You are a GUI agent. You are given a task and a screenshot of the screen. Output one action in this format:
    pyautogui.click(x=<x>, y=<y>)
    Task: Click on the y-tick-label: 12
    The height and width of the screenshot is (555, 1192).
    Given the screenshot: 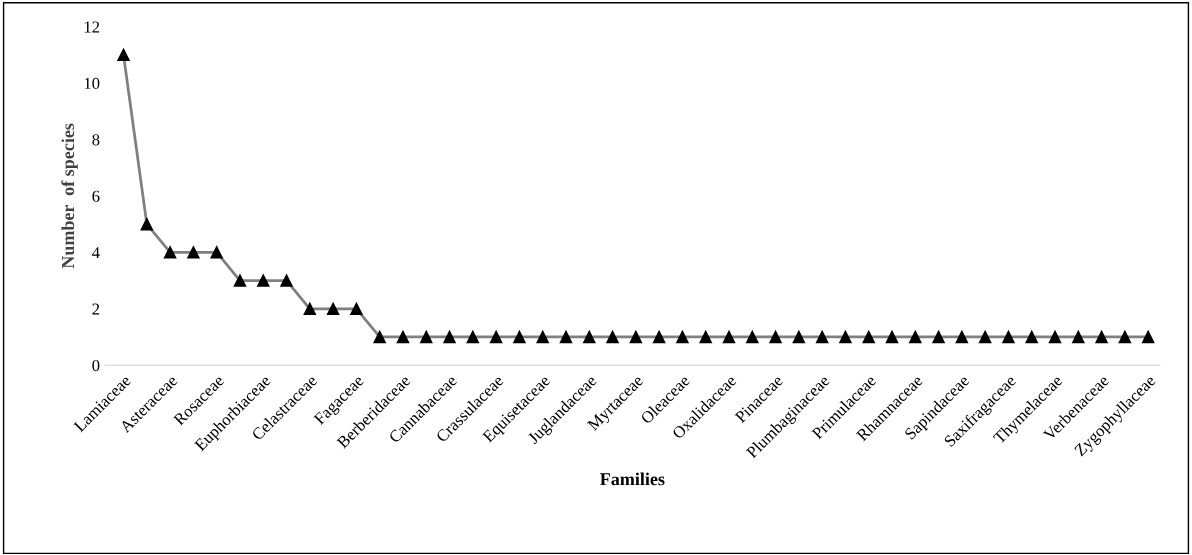 What is the action you would take?
    pyautogui.click(x=92, y=27)
    